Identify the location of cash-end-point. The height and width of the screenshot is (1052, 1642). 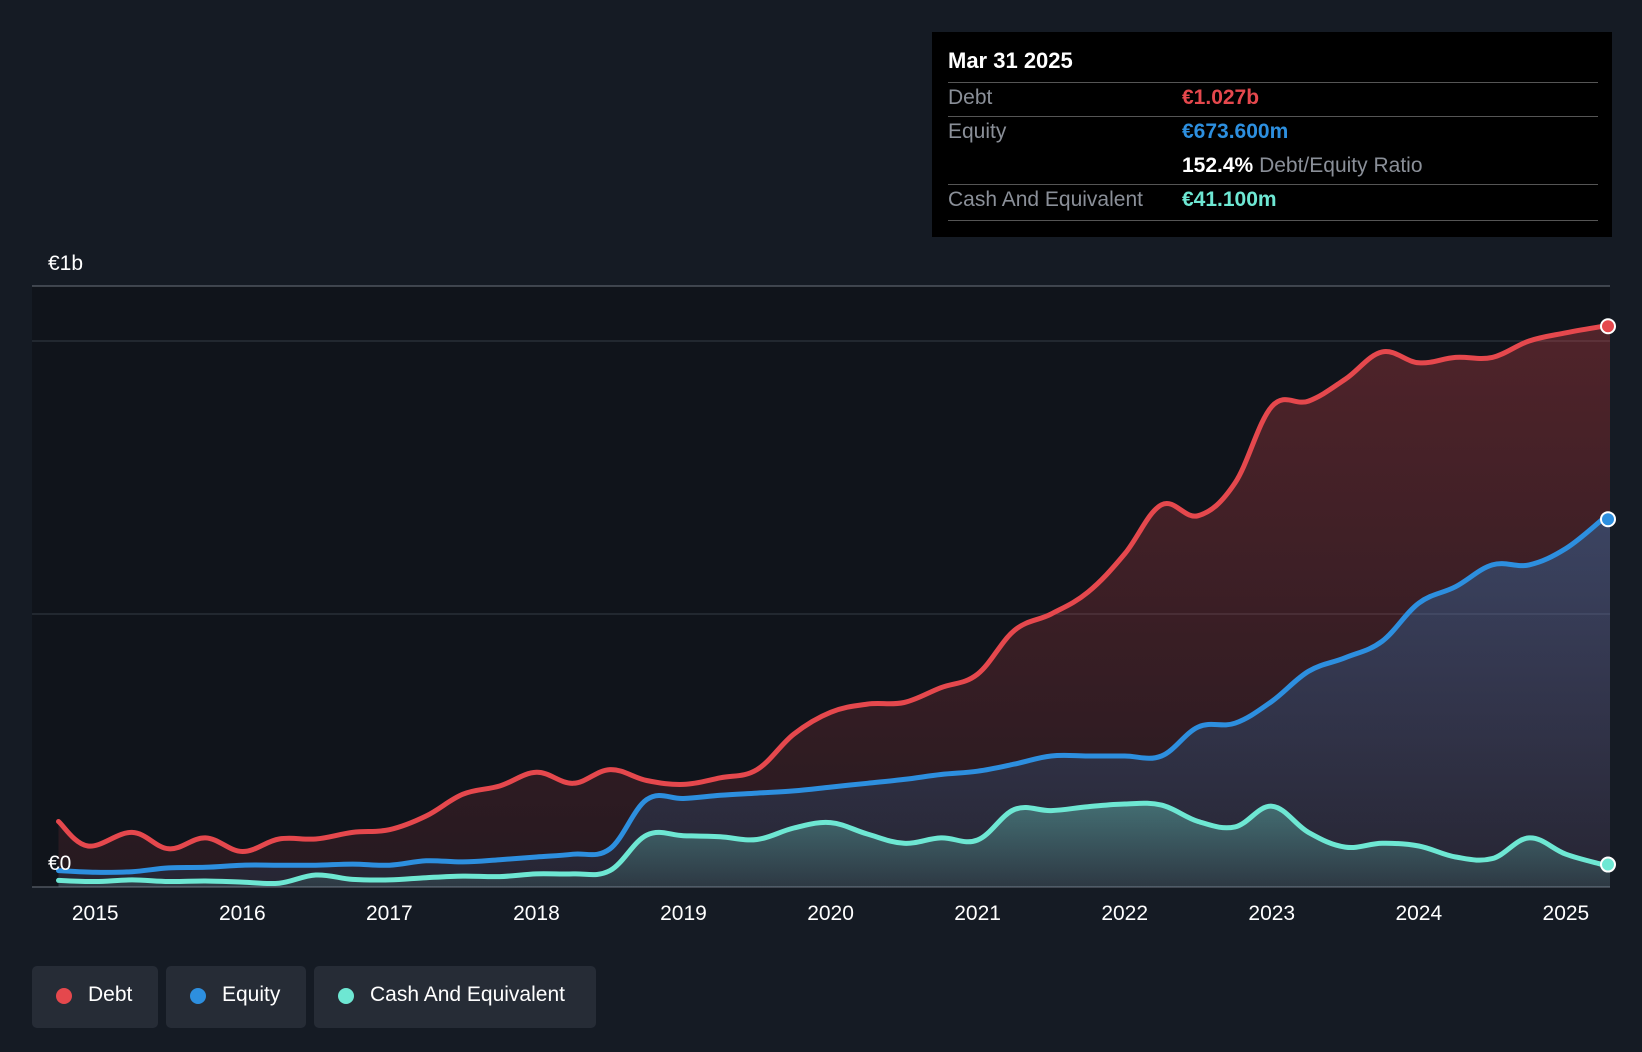
(1608, 864).